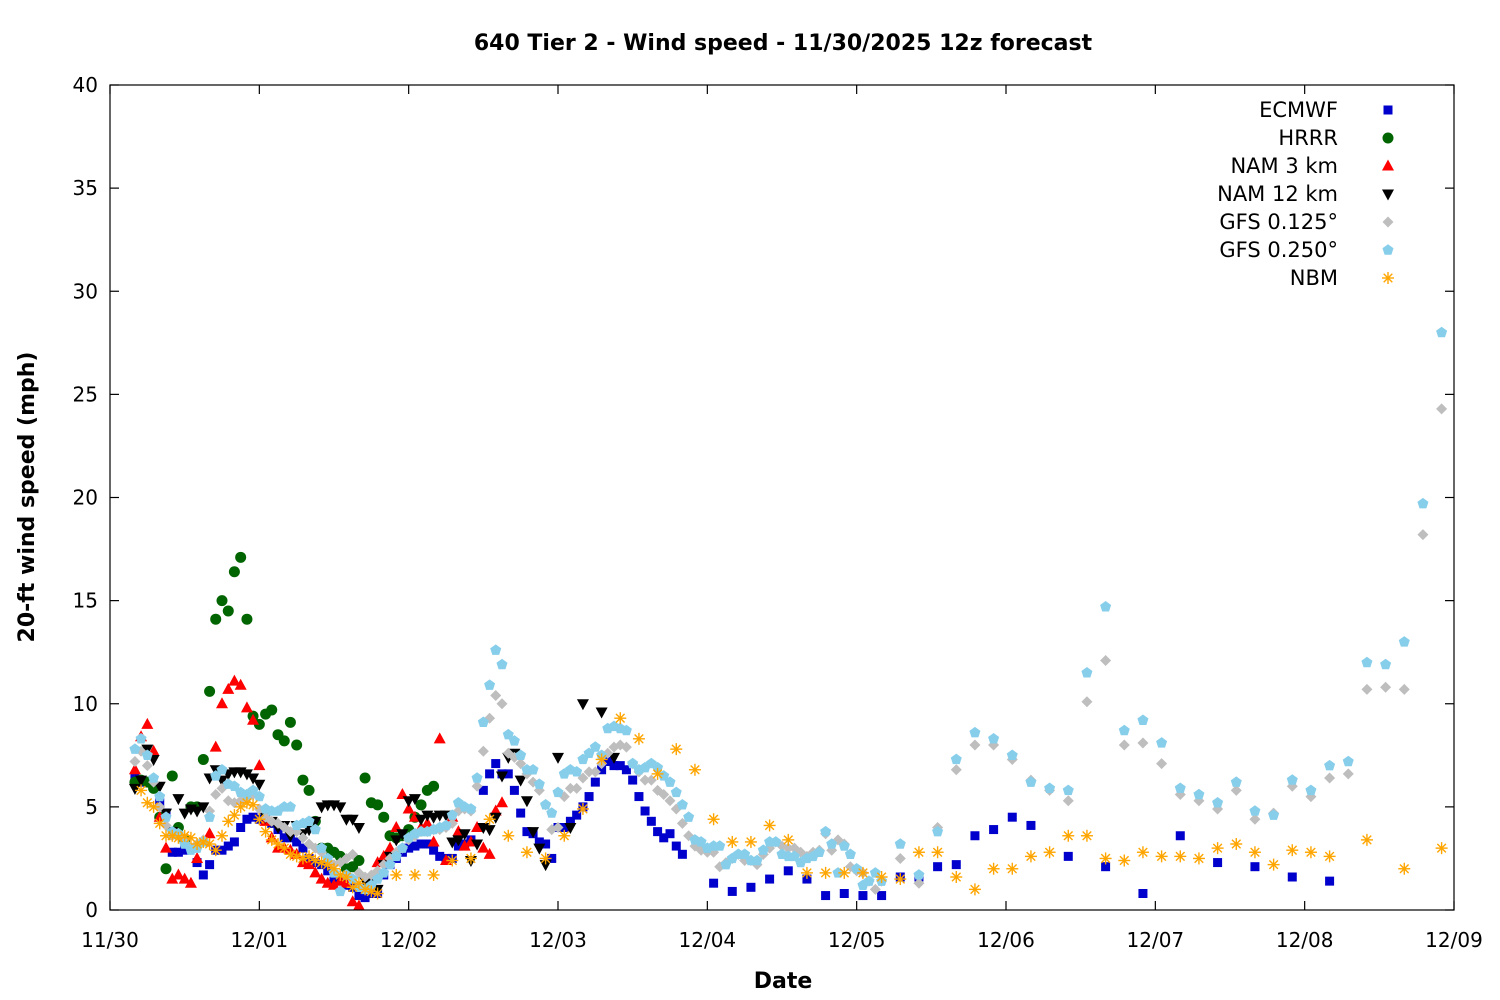 This screenshot has width=1500, height=1000. I want to click on legend-label: NAM 12 km, so click(1277, 194).